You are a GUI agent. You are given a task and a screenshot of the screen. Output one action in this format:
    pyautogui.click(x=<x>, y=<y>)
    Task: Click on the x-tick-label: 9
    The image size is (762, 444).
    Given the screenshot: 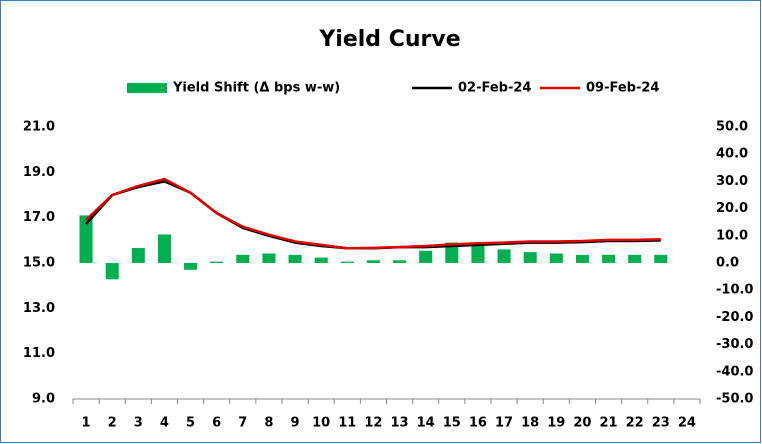 What is the action you would take?
    pyautogui.click(x=295, y=423)
    